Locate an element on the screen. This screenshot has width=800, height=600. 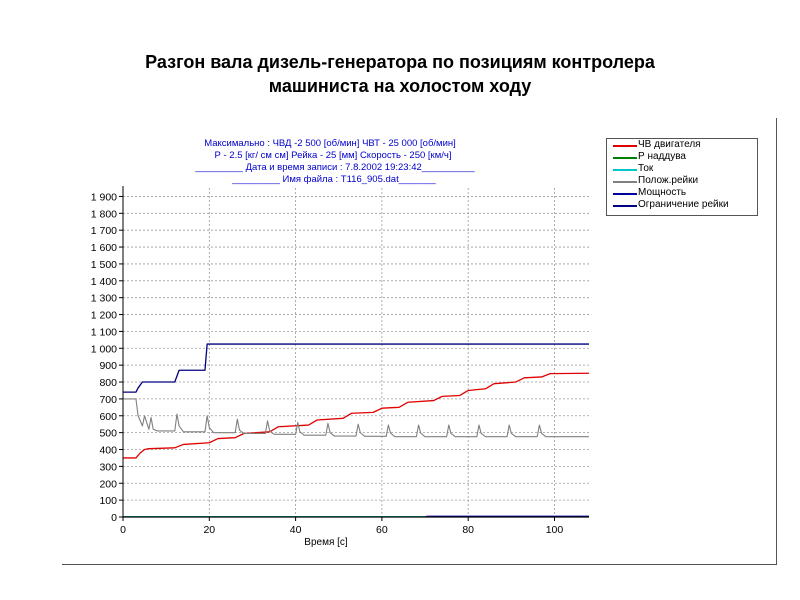
legend-swatch-rack-position is located at coordinates (625, 182).